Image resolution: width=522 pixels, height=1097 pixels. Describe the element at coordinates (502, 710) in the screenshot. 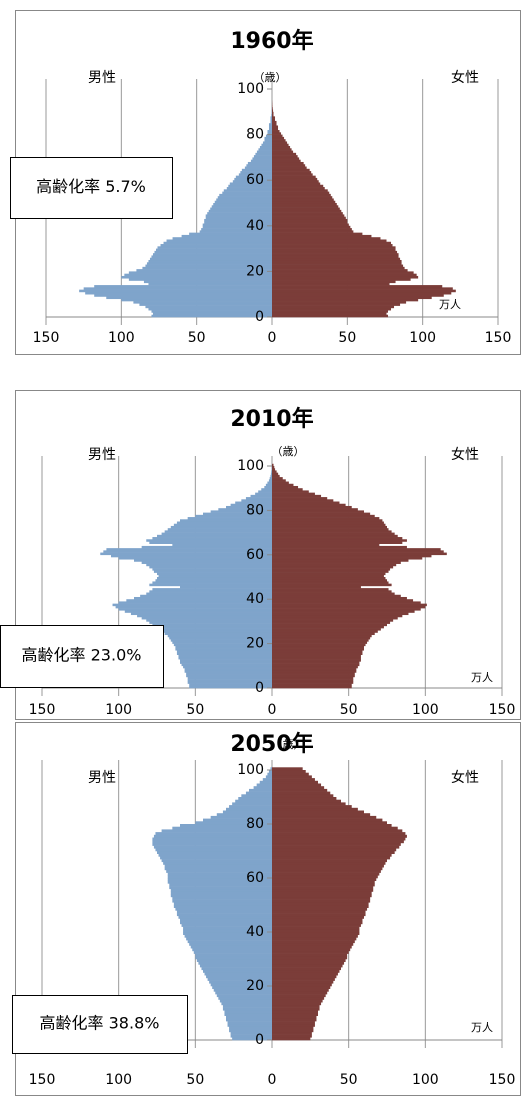

I see `x-tick-label: 150` at that location.